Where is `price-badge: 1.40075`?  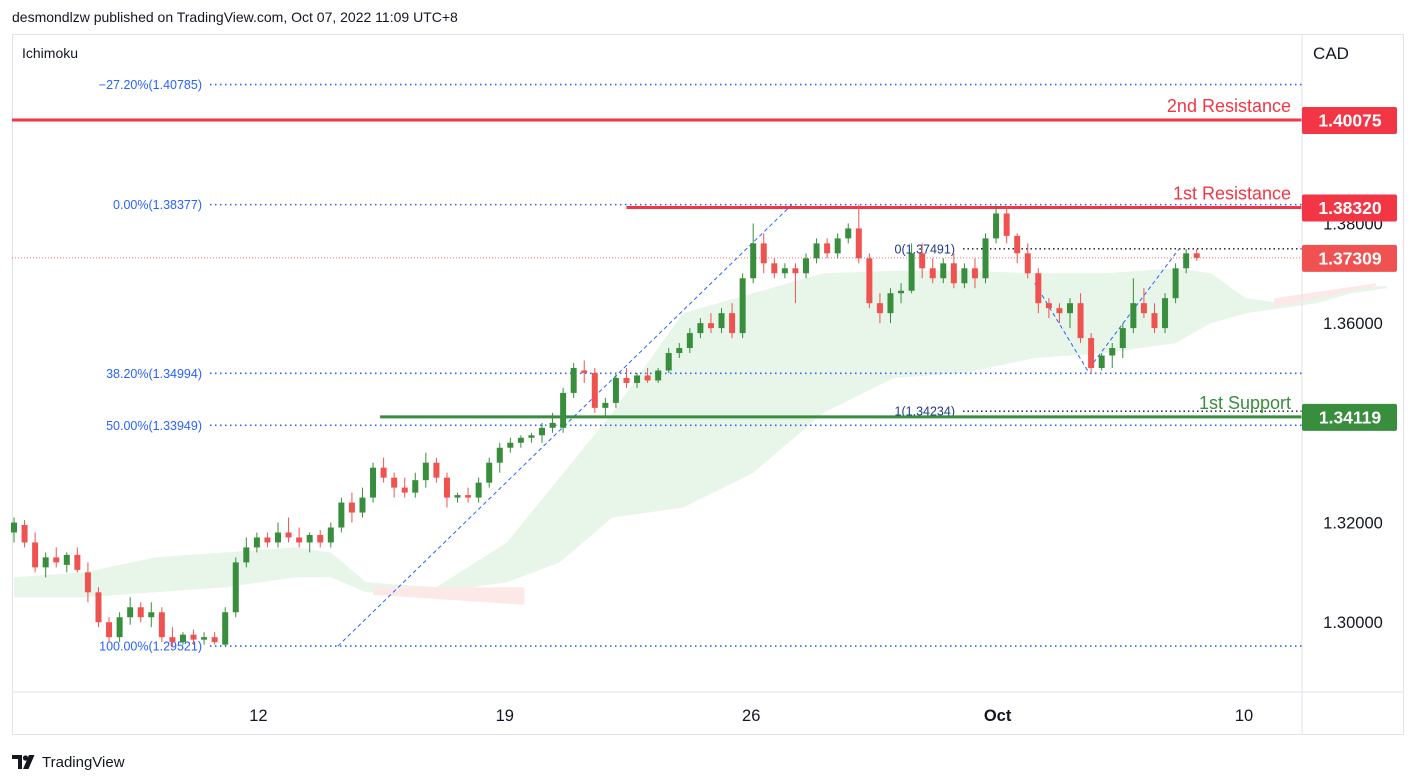
price-badge: 1.40075 is located at coordinates (1349, 120).